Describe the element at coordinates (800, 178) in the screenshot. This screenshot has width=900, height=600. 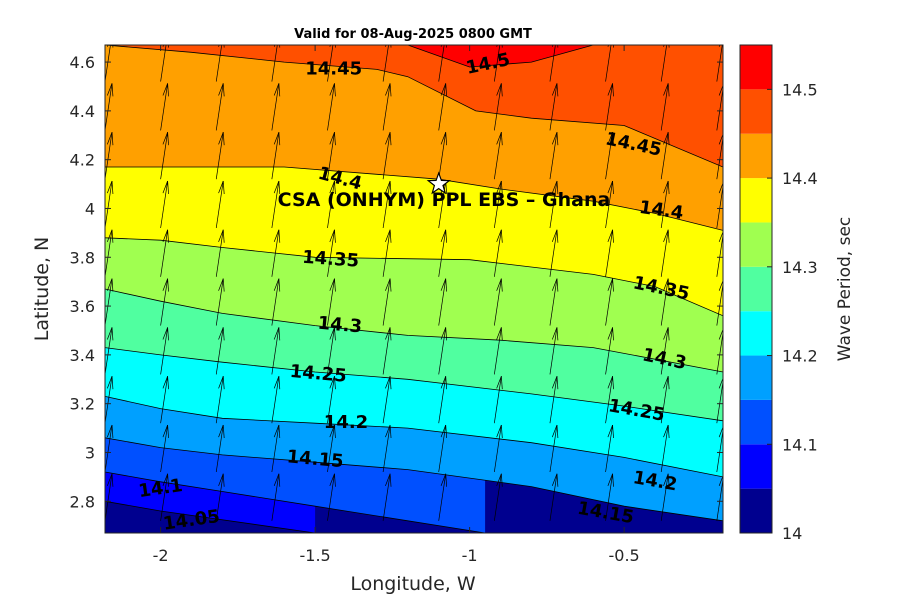
I see `colorbar-tick-label: 14.4` at that location.